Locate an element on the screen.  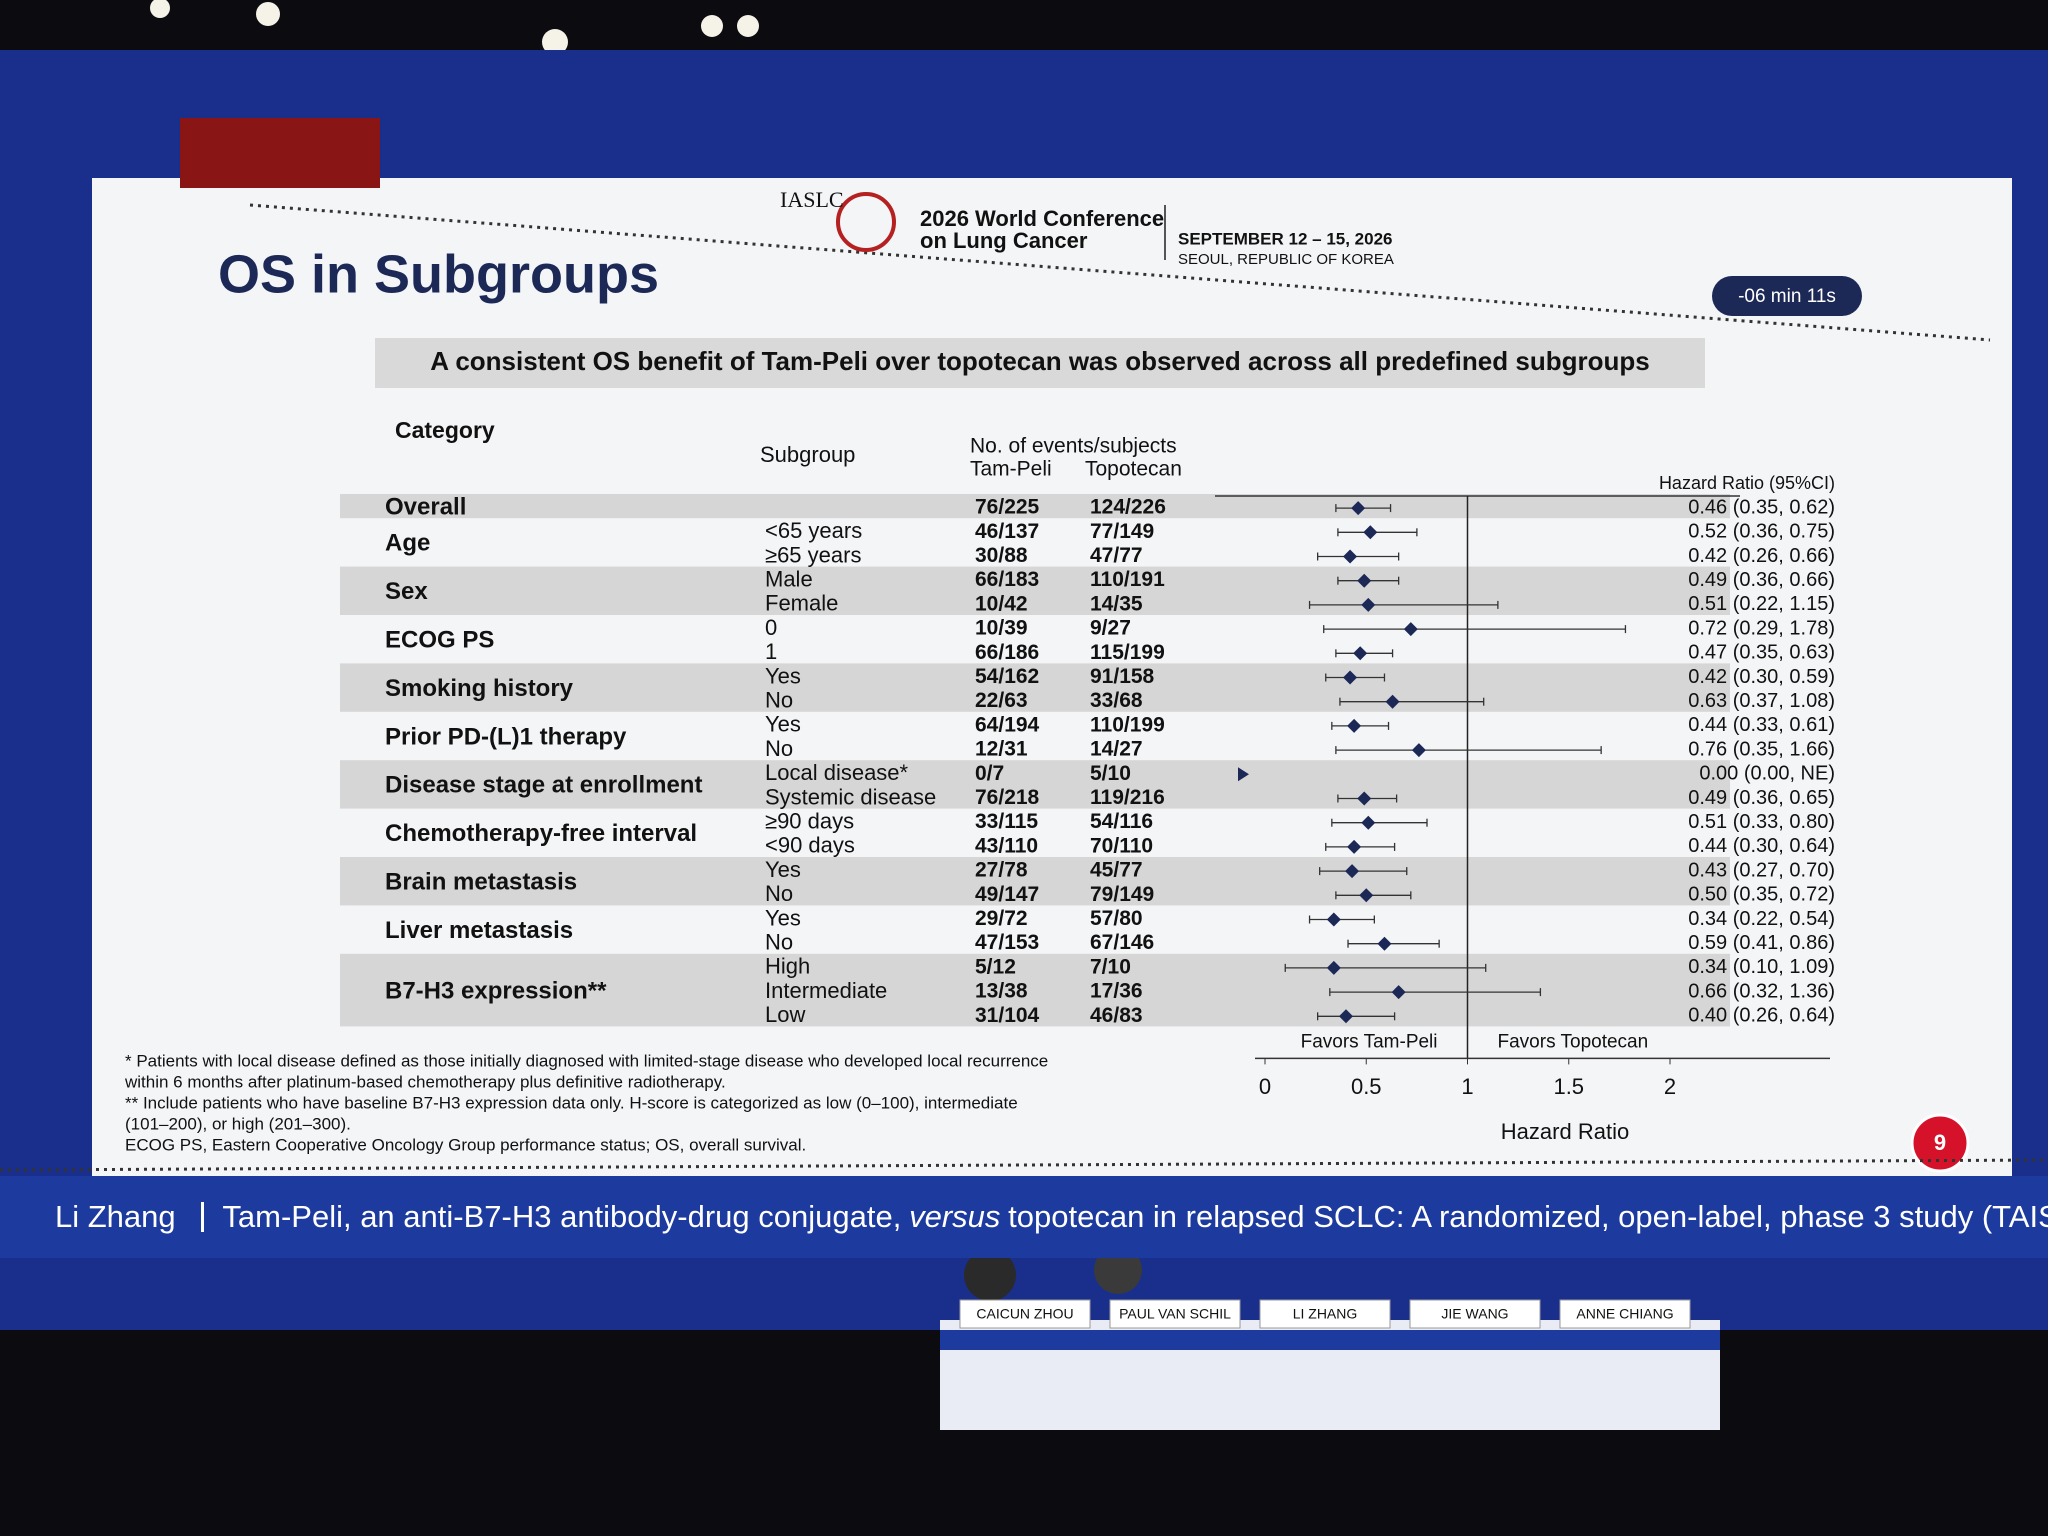
hr-label: 0.76 (0.35, 1.66) is located at coordinates (1761, 749).